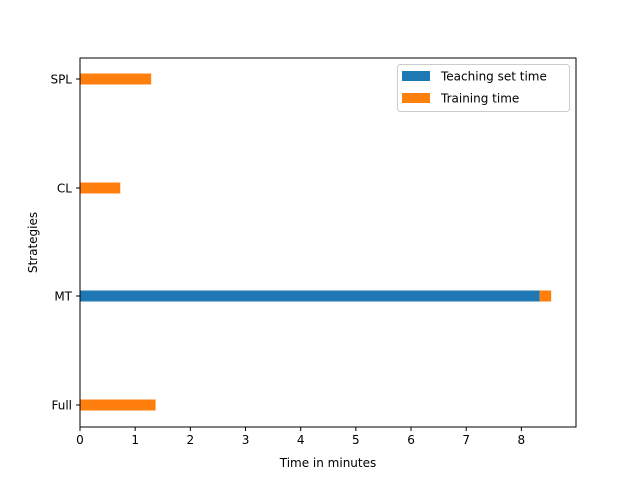  I want to click on y-tick-label: MT, so click(63, 297).